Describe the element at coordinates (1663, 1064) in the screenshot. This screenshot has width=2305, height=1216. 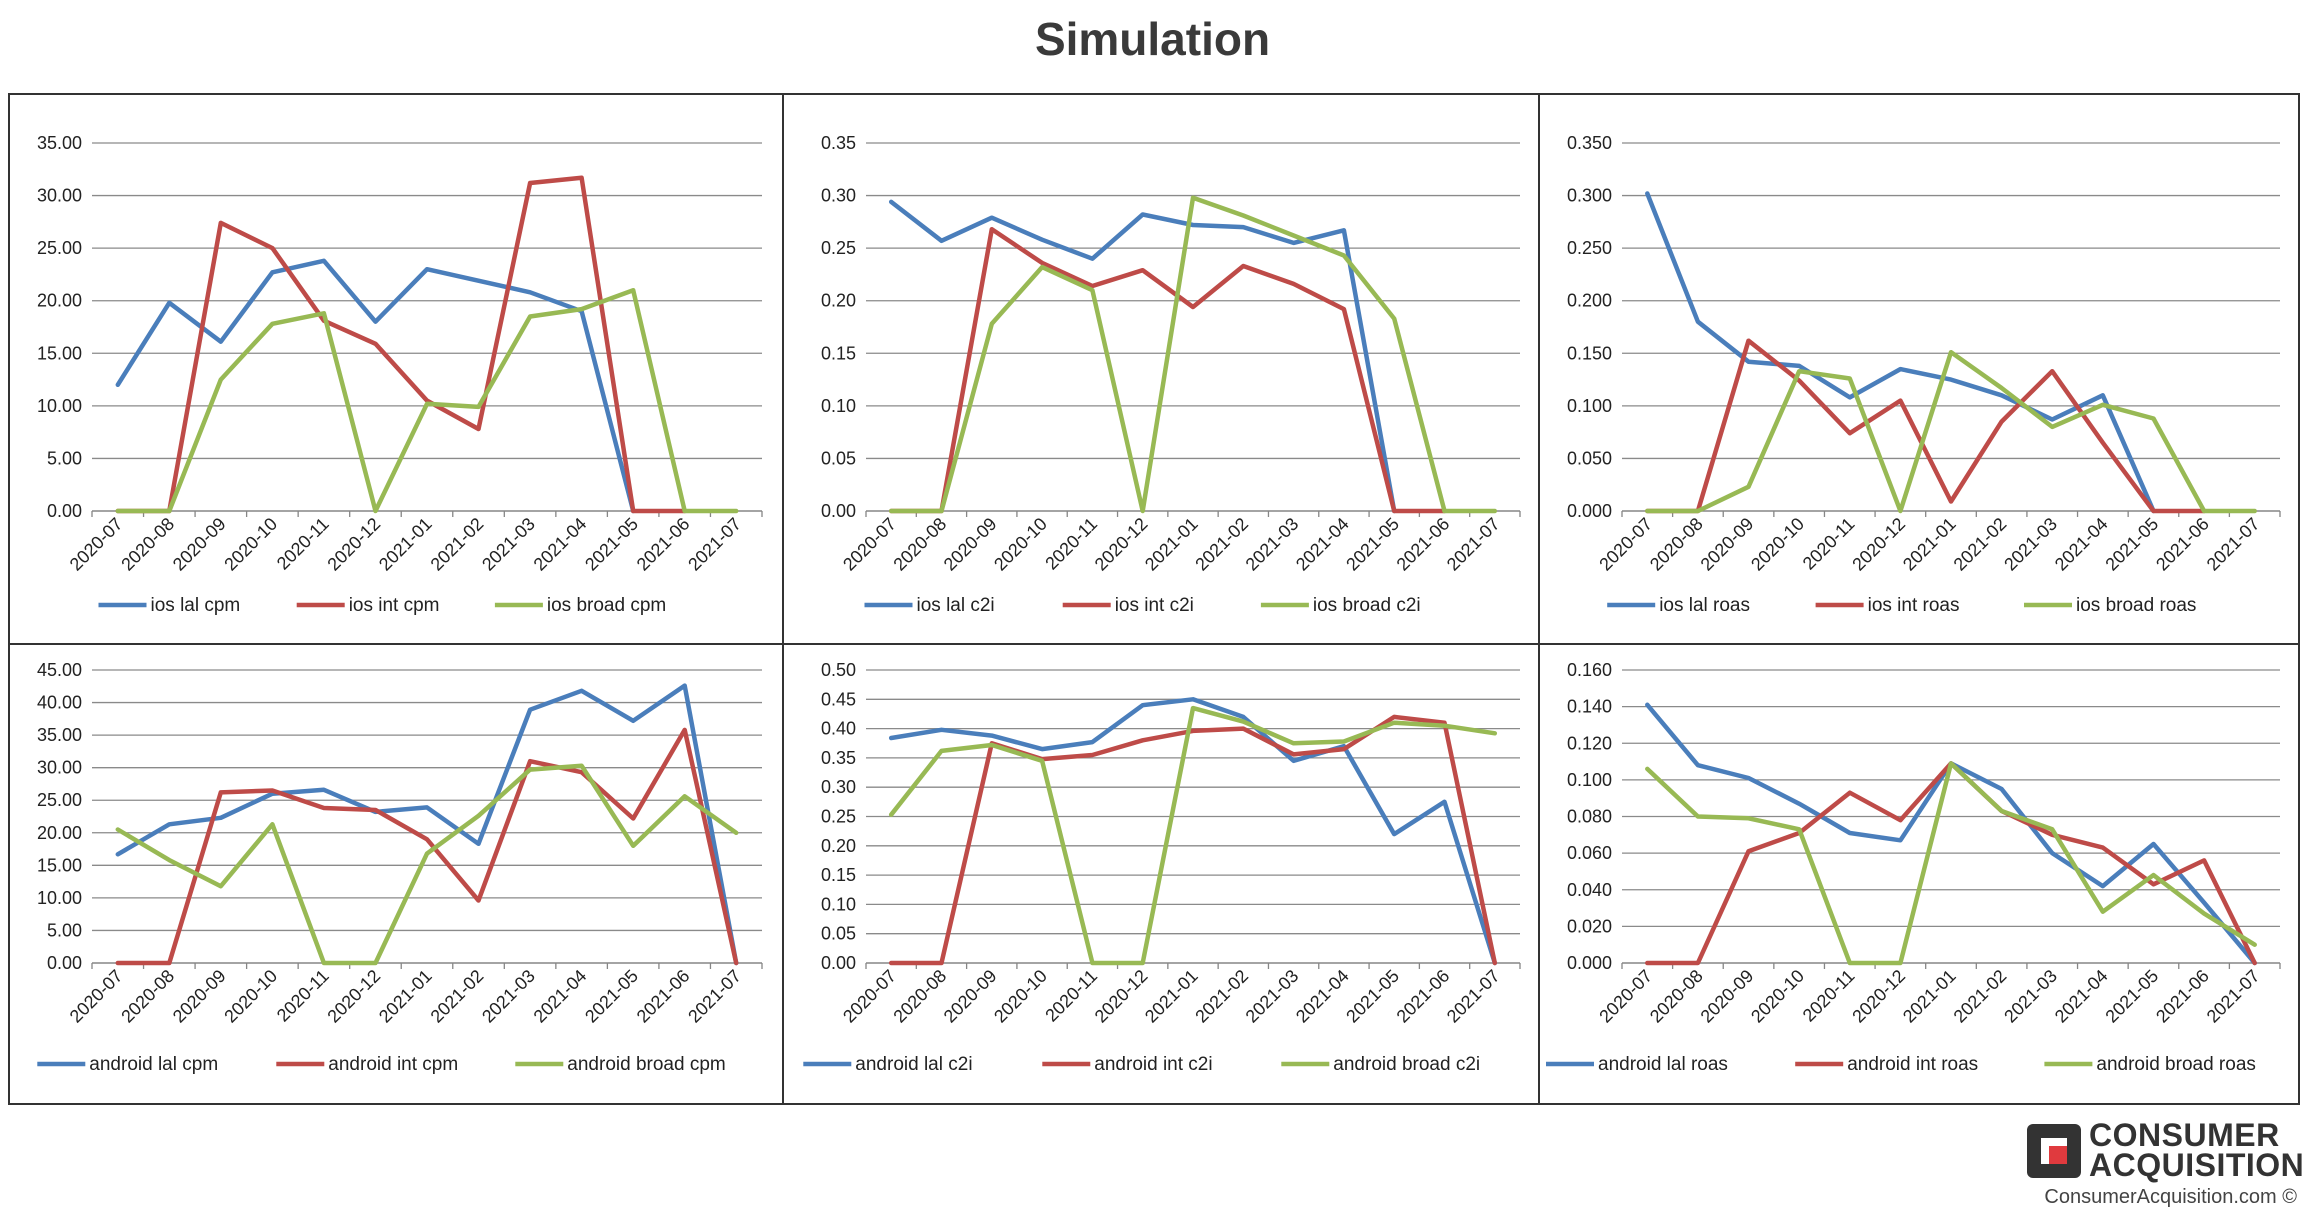
I see `legend-label: android lal roas` at that location.